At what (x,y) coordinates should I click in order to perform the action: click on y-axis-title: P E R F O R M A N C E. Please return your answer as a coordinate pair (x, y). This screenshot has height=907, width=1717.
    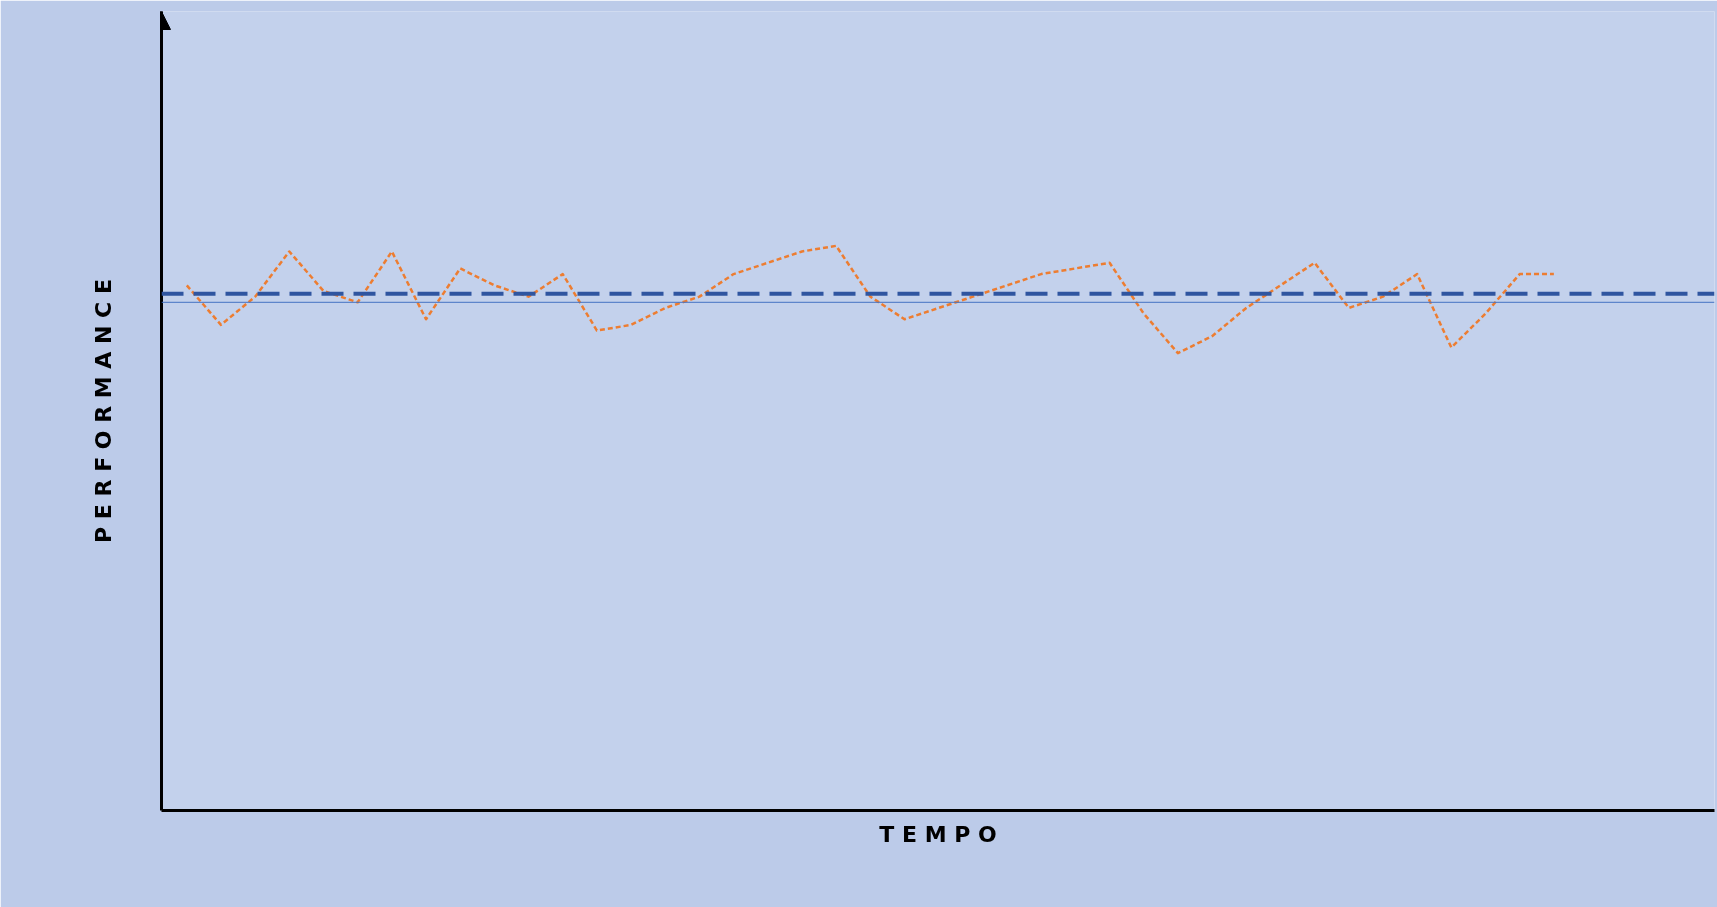
    Looking at the image, I should click on (103, 411).